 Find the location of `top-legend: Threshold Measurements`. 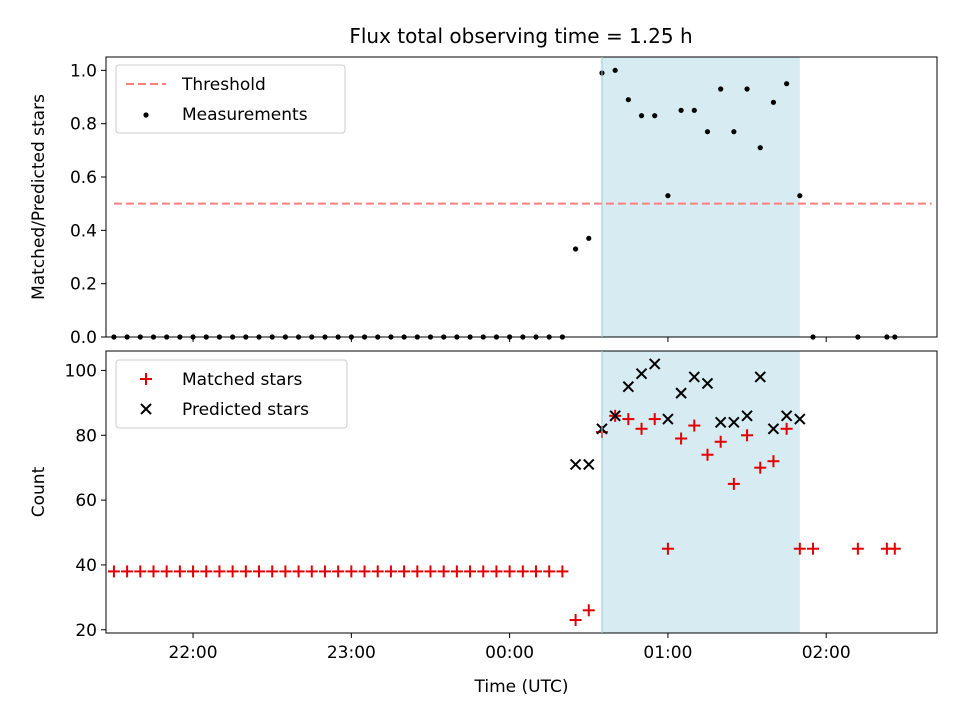

top-legend: Threshold Measurements is located at coordinates (230, 99).